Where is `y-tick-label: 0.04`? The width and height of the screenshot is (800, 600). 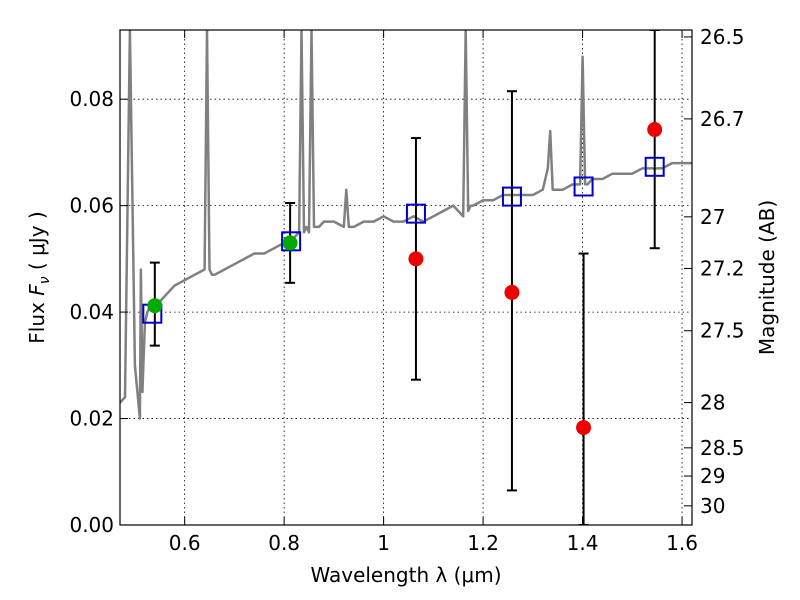
y-tick-label: 0.04 is located at coordinates (91, 312).